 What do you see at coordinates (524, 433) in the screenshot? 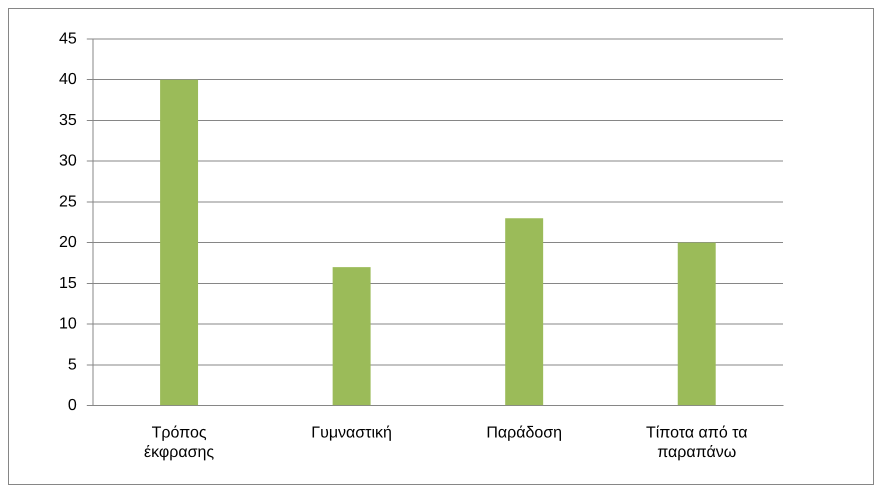
I see `x-tick-label: Παράδοση` at bounding box center [524, 433].